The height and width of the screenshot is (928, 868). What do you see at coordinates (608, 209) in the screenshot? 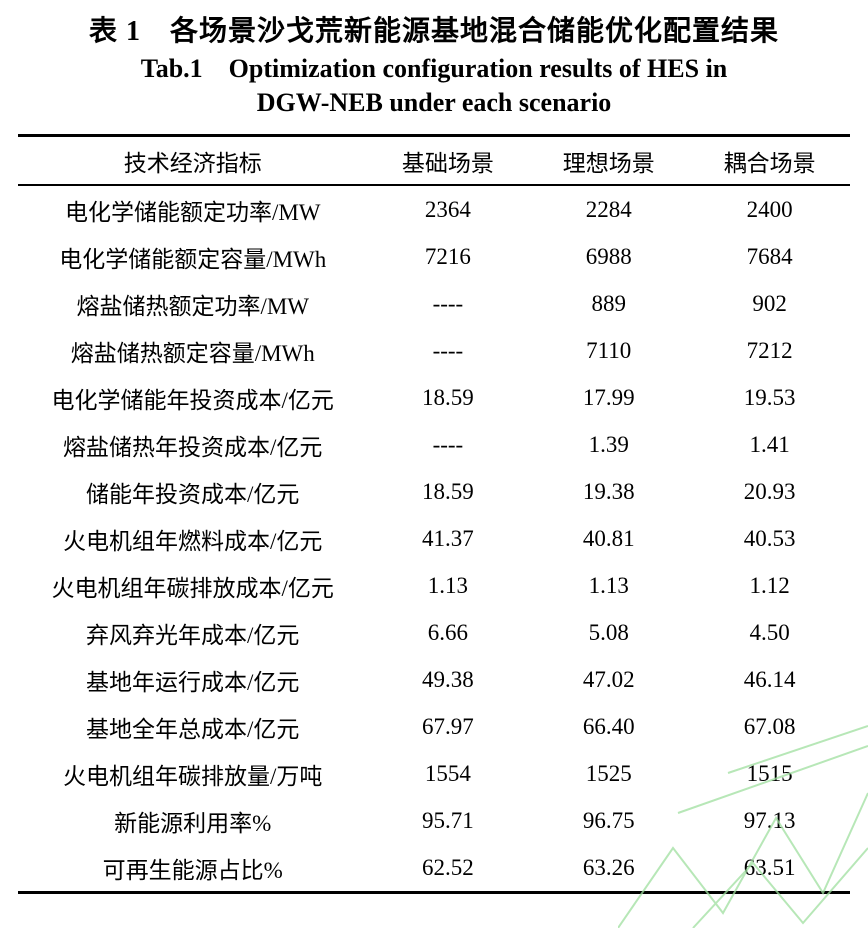
I see `value-cell: 2284` at bounding box center [608, 209].